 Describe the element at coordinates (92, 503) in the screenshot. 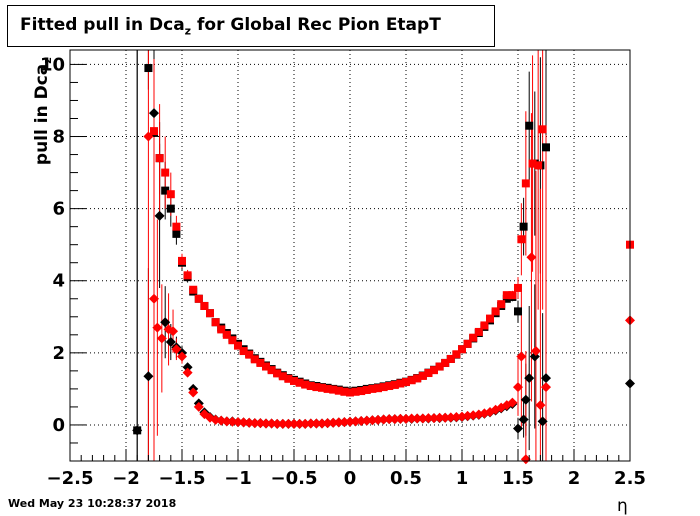

I see `date-stamp: Wed May 23 10:28:37 2018` at that location.